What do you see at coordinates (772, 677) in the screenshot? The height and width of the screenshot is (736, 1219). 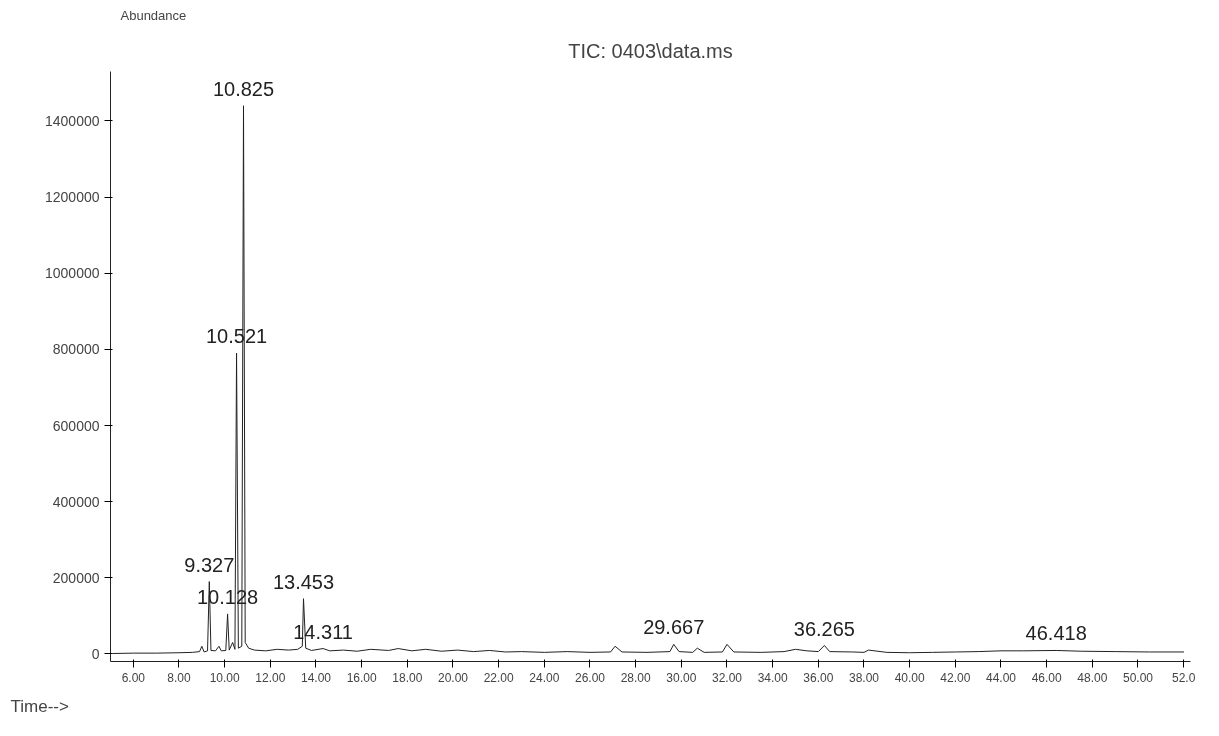 I see `x-tick-label: 34.00` at bounding box center [772, 677].